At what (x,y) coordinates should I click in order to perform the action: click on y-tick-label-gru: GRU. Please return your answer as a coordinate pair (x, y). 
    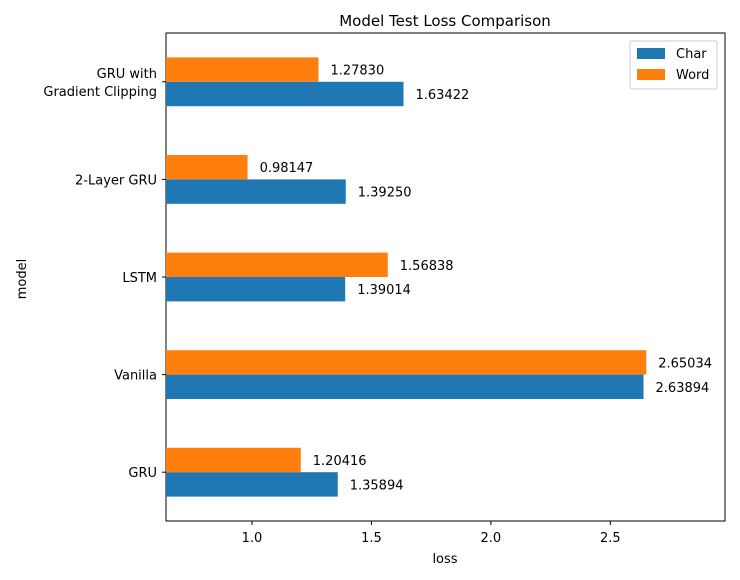
    Looking at the image, I should click on (142, 473).